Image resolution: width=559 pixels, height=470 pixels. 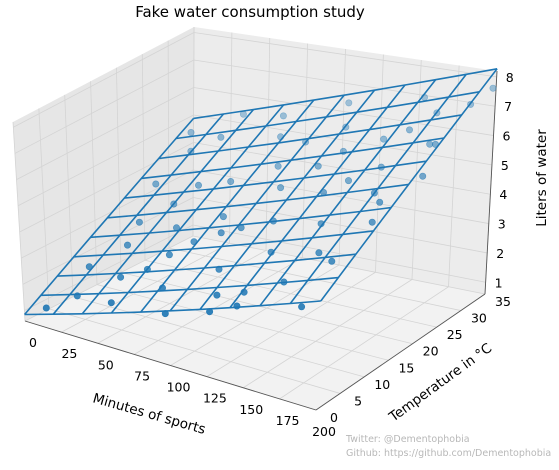 I want to click on x-tick-label: 125, so click(x=215, y=398).